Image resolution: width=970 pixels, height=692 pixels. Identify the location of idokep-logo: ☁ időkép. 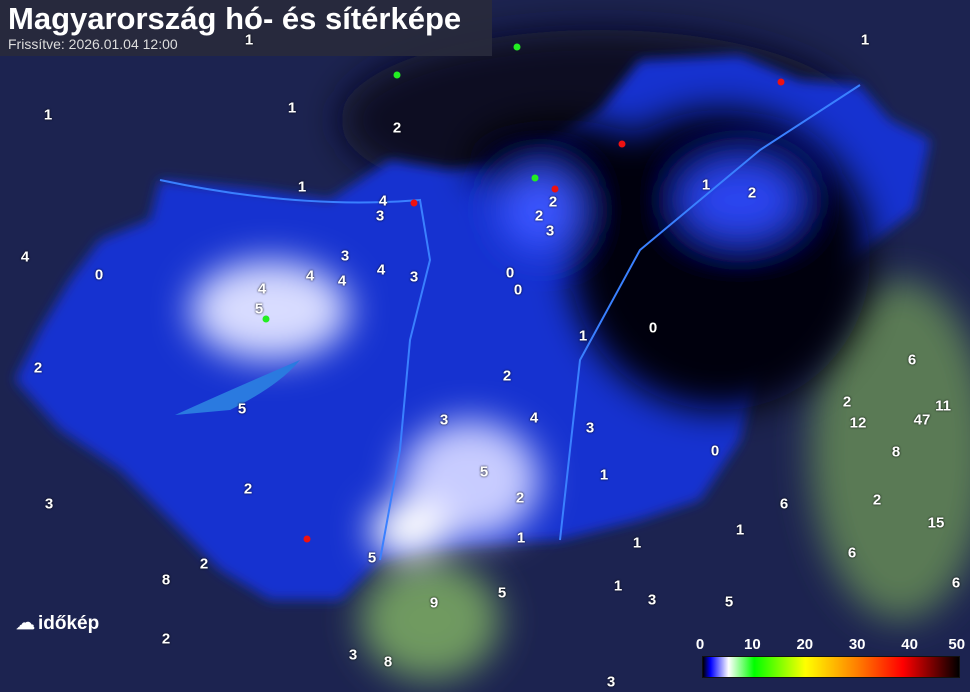
(57, 623).